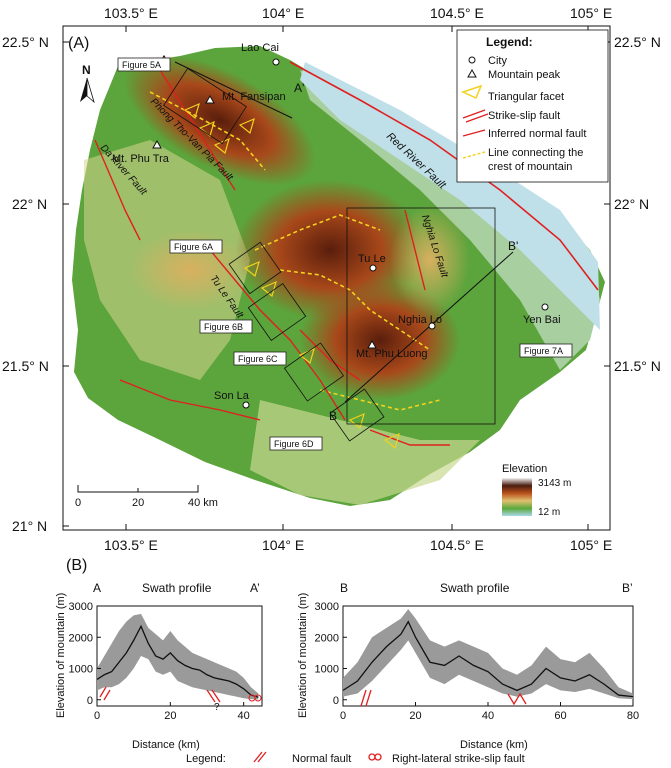 Image resolution: width=671 pixels, height=768 pixels. I want to click on lat-left-3: 21.5° N, so click(25, 366).